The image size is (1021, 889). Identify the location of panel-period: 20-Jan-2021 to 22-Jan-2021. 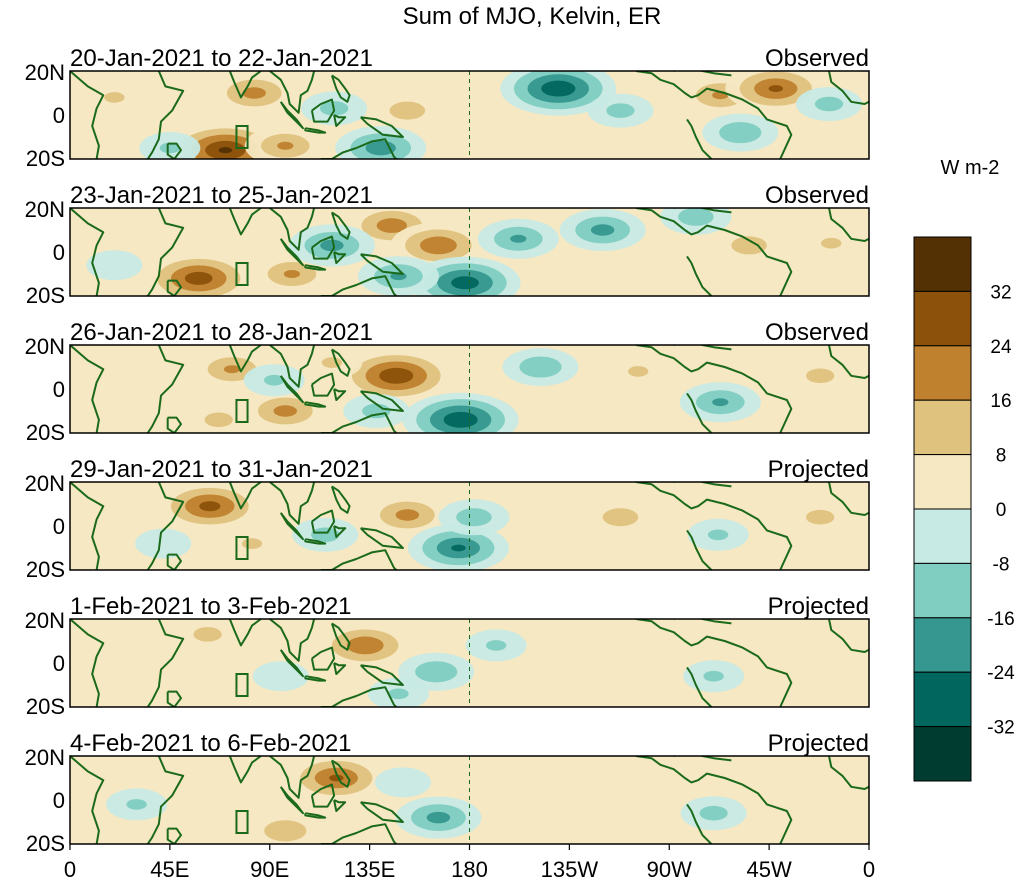
(221, 58).